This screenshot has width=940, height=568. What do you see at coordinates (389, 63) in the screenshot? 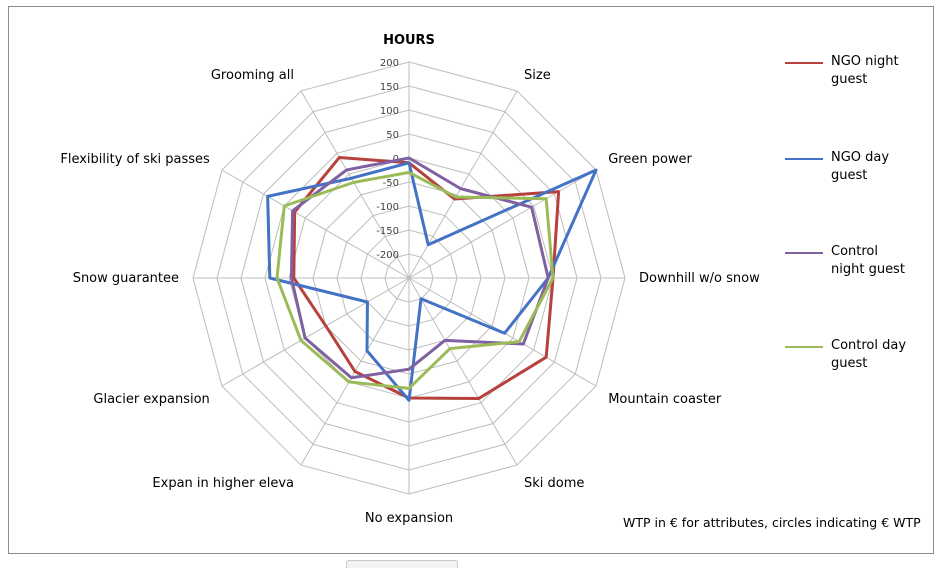
I see `tick-label: 200` at bounding box center [389, 63].